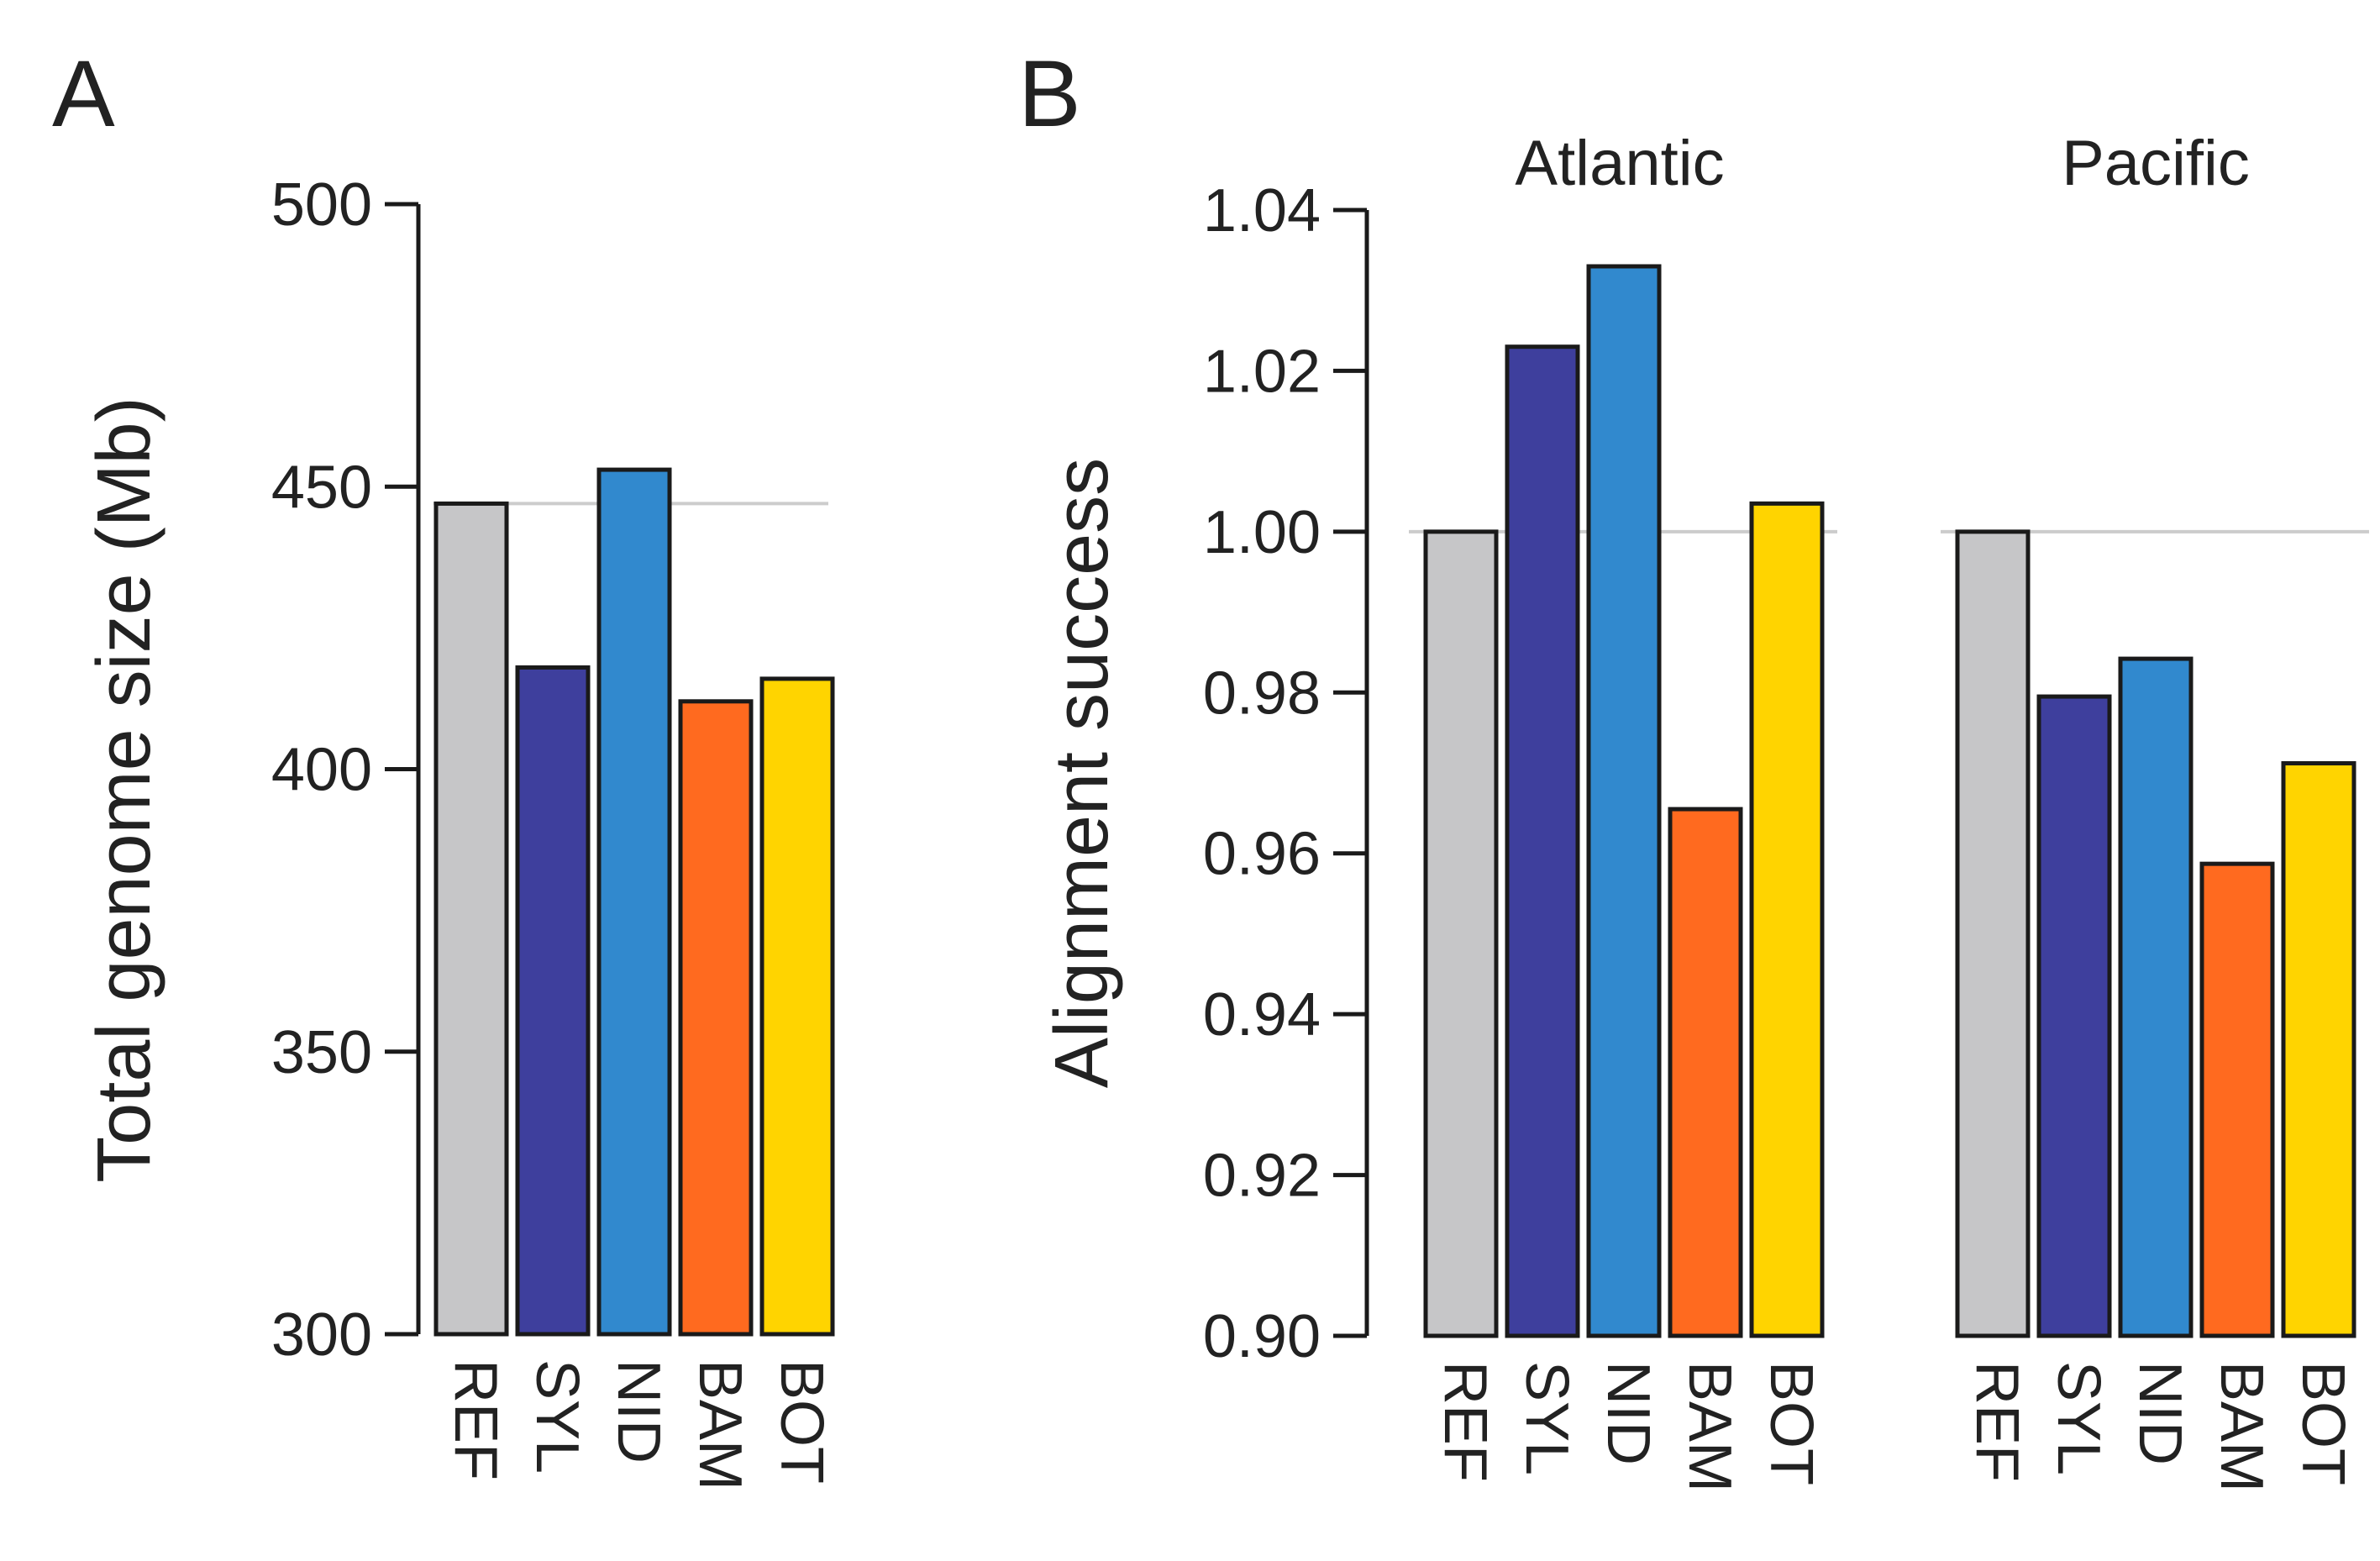 The height and width of the screenshot is (1561, 2380). Describe the element at coordinates (471, 919) in the screenshot. I see `panel-a-bar-ref` at that location.